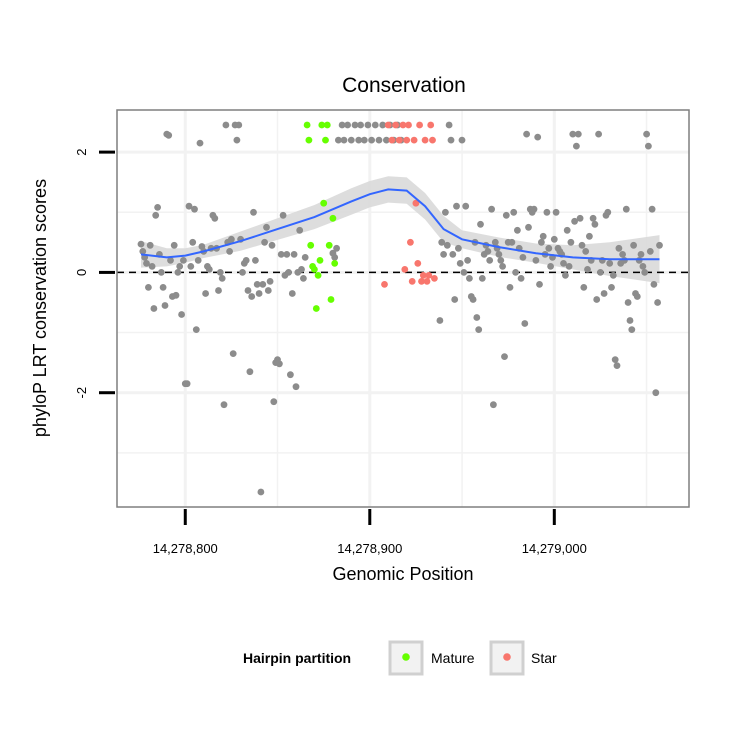 This screenshot has width=750, height=750. What do you see at coordinates (81, 393) in the screenshot?
I see `y-tick-label: -2` at bounding box center [81, 393].